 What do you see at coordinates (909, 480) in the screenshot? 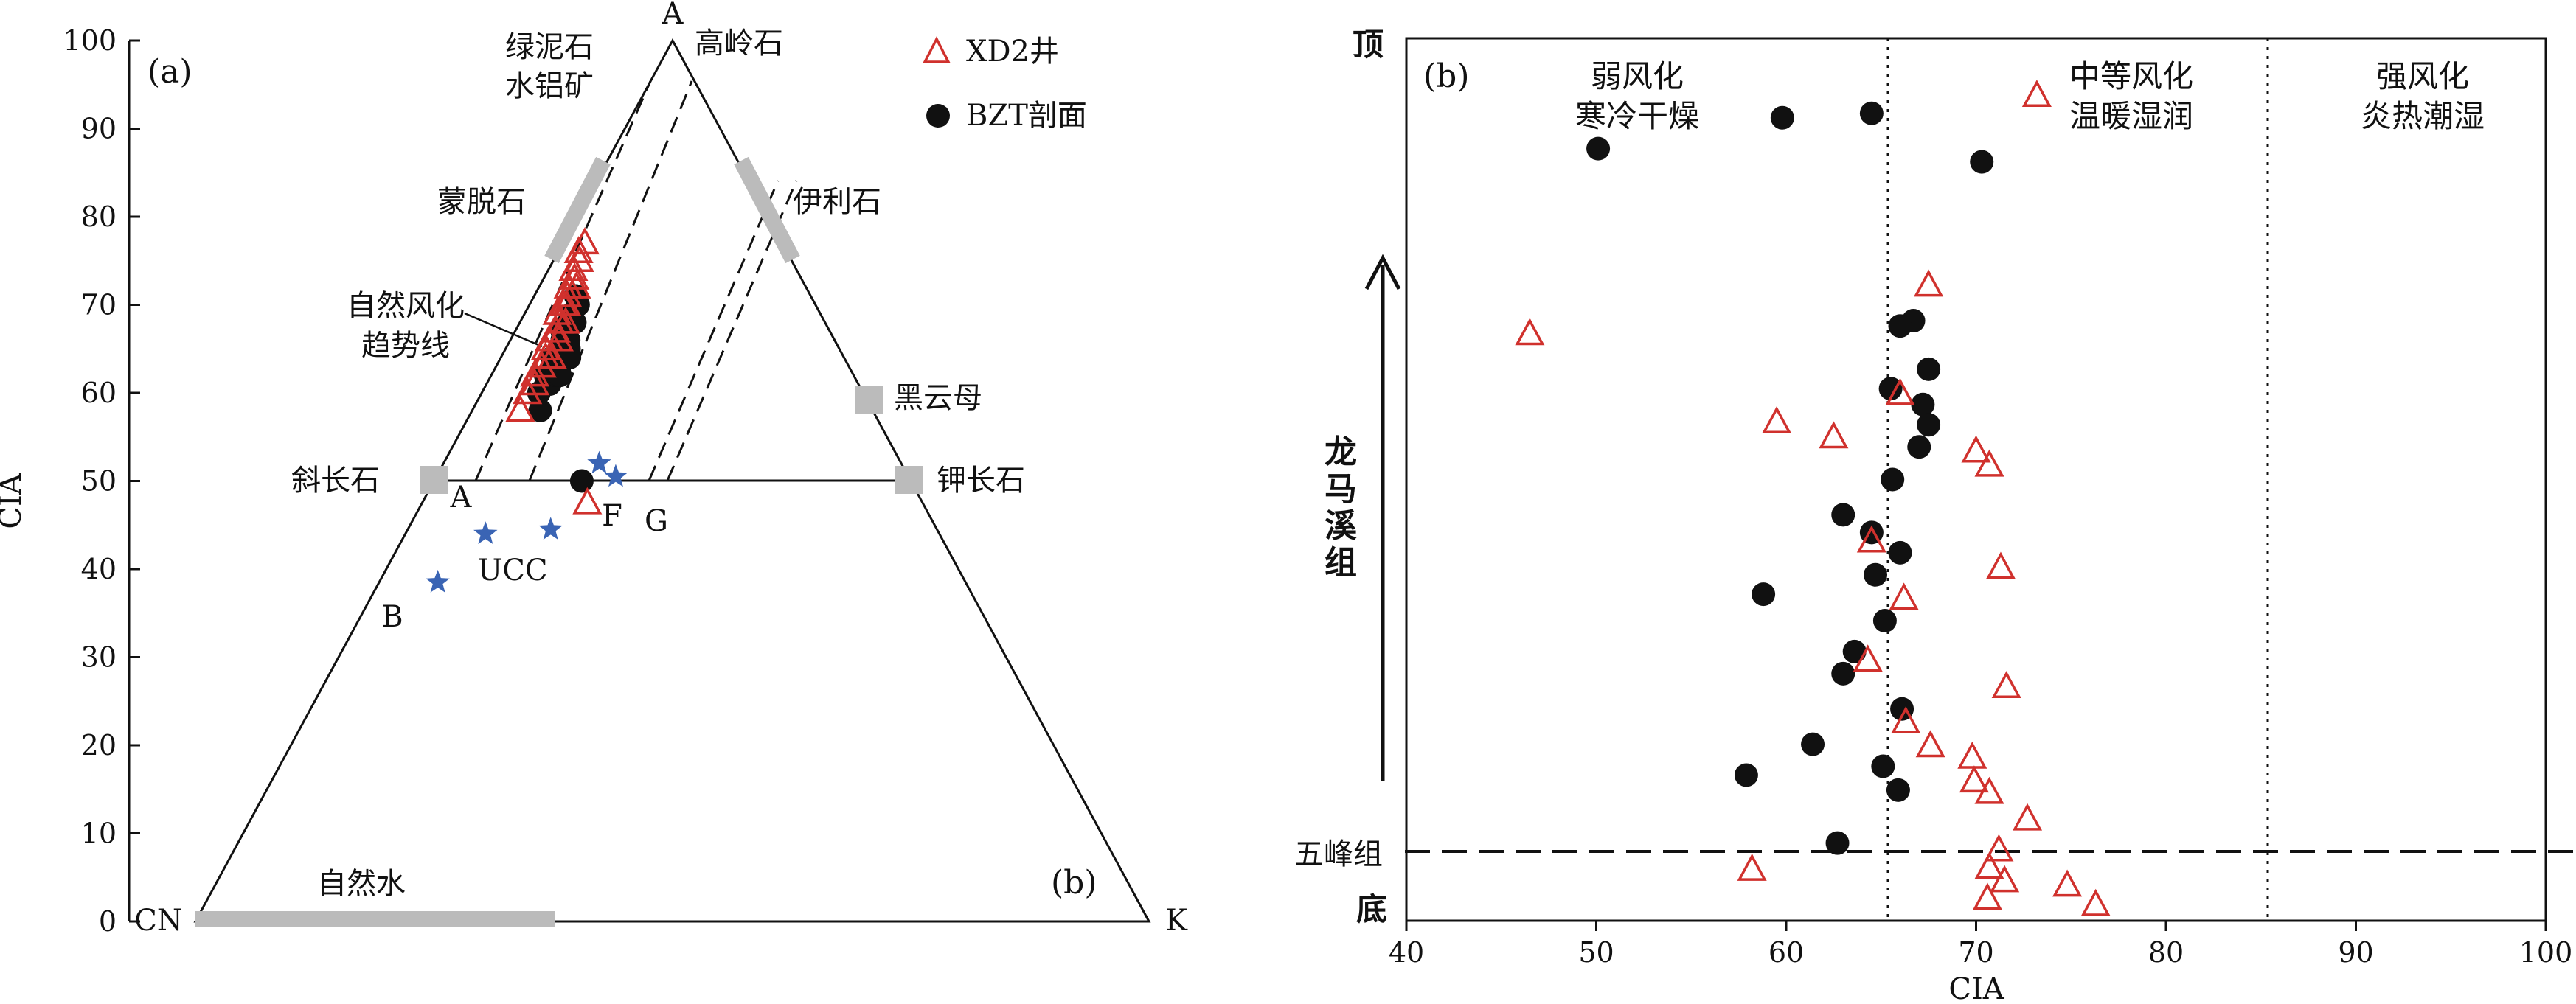
I see `kfeldspar-marker` at bounding box center [909, 480].